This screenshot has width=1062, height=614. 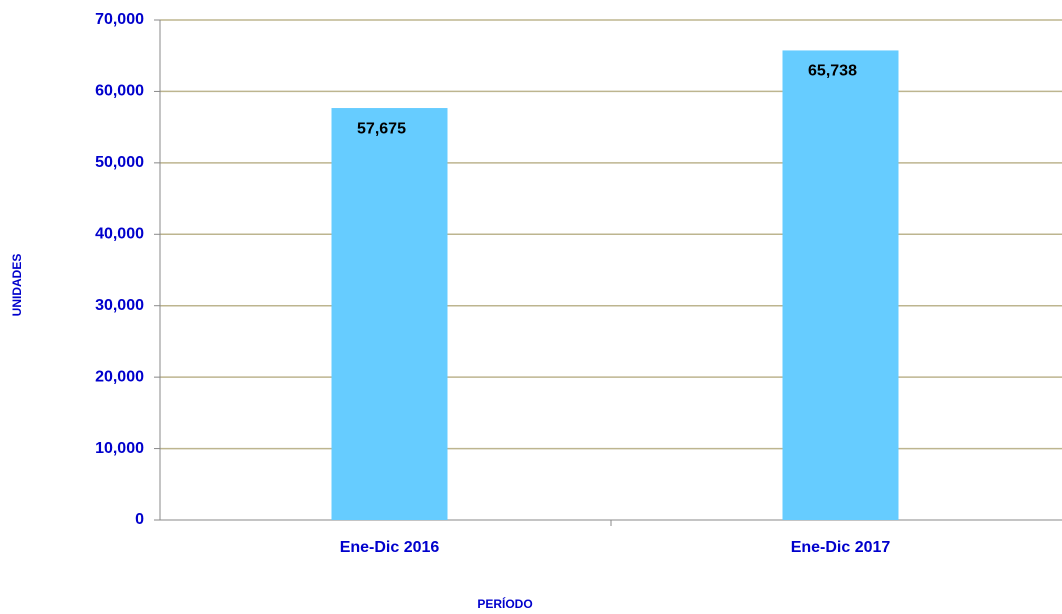 I want to click on y-axis-title: UNIDADES, so click(x=17, y=285).